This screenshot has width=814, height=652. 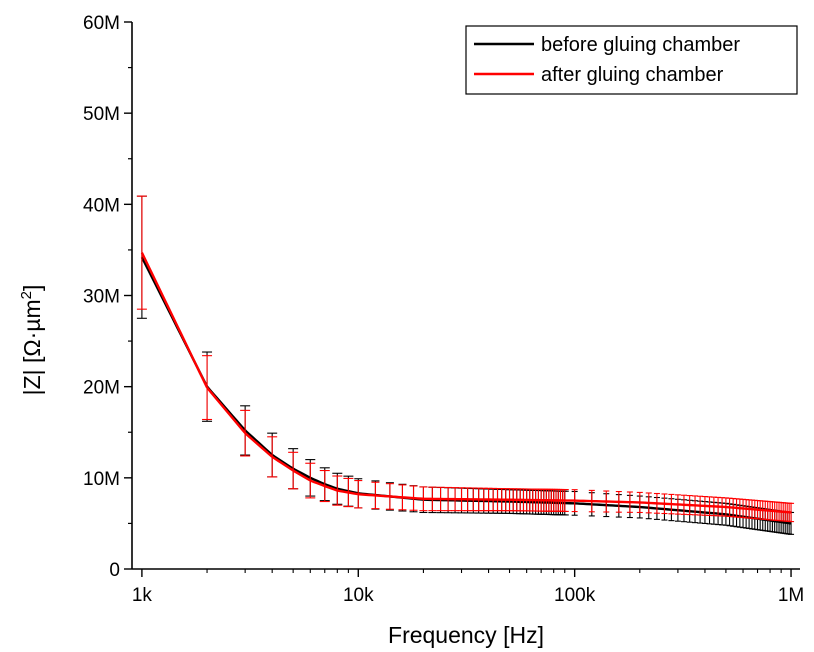 I want to click on y-tick-label-6: 60M, so click(x=101, y=23).